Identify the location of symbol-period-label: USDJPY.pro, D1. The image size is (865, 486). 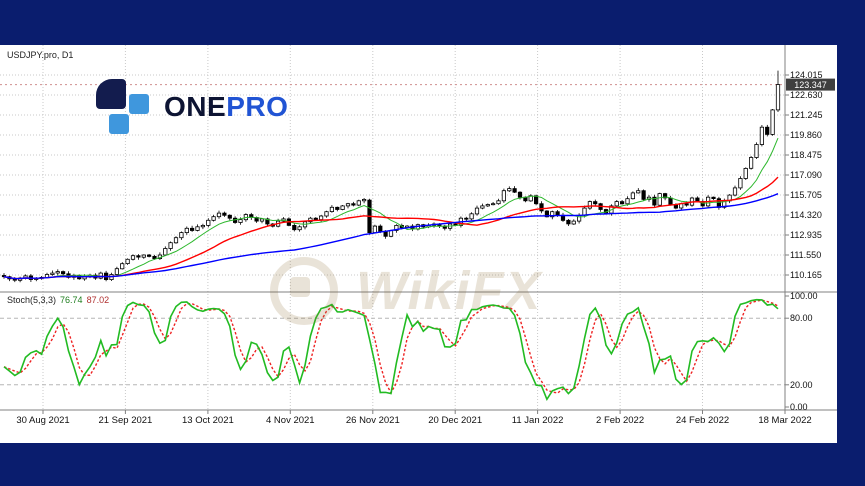
(40, 55).